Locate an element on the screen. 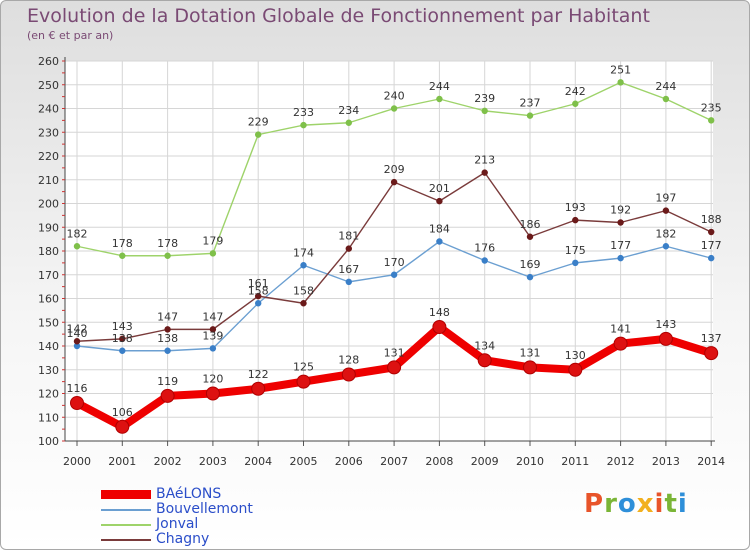  data-label-jonval: 239 is located at coordinates (484, 98).